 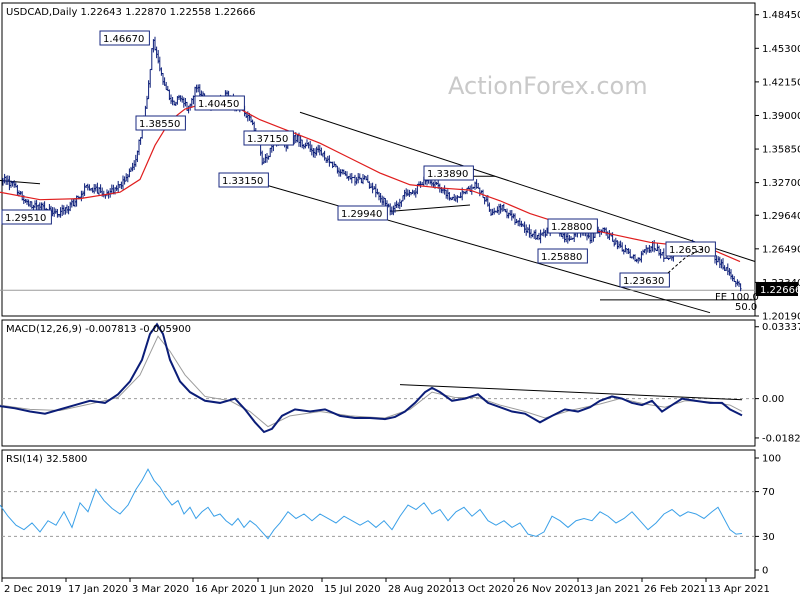 I want to click on annotation-text: 1.38550, so click(x=159, y=124).